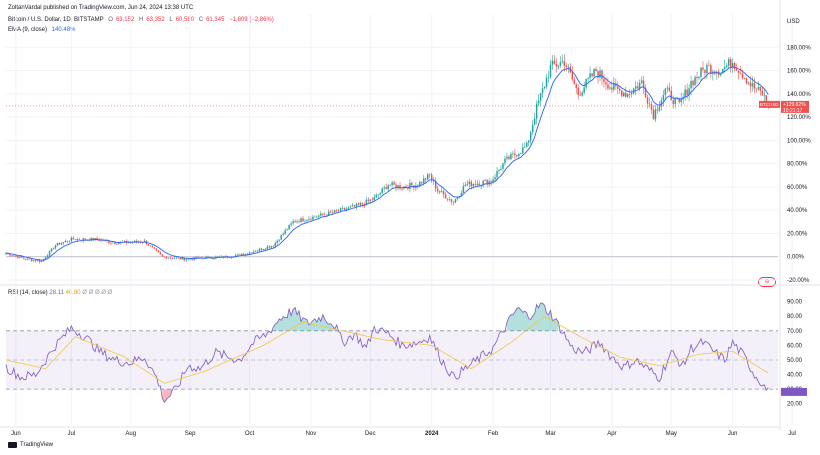  What do you see at coordinates (795, 361) in the screenshot?
I see `rsi-tick-label: 50.00` at bounding box center [795, 361].